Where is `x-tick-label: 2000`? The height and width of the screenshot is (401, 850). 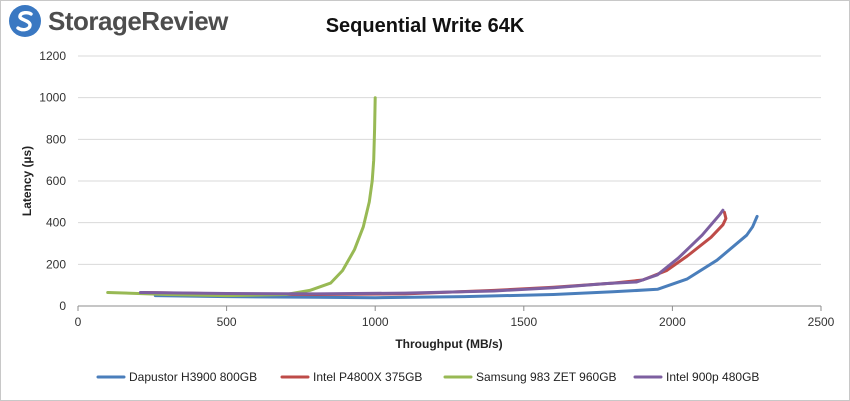 x-tick-label: 2000 is located at coordinates (672, 322).